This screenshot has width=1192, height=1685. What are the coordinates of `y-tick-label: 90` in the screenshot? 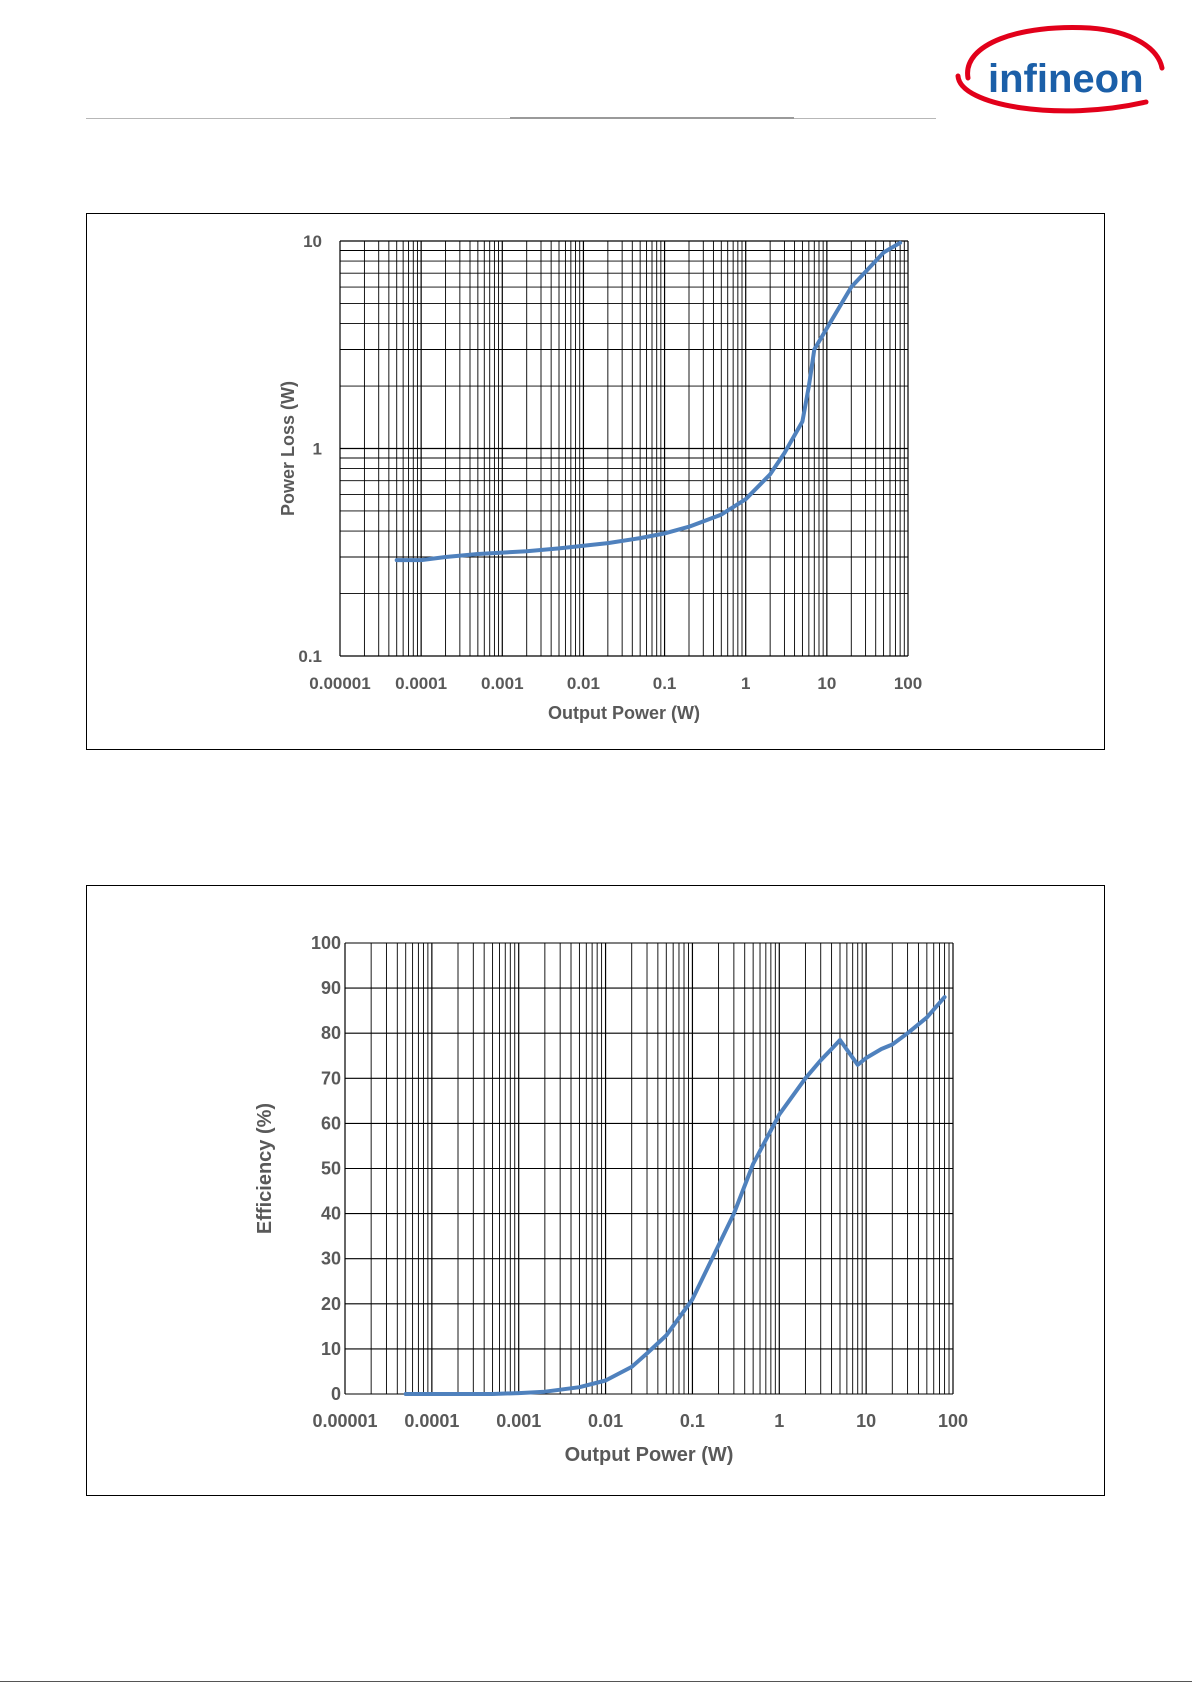 It's located at (331, 988).